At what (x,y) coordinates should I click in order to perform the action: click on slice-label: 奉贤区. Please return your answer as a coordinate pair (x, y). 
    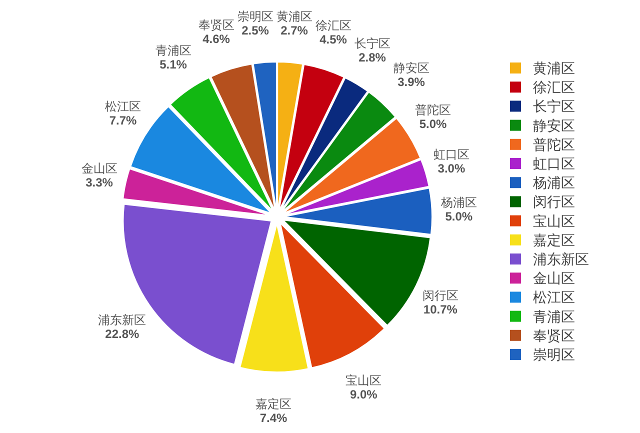
    Looking at the image, I should click on (216, 25).